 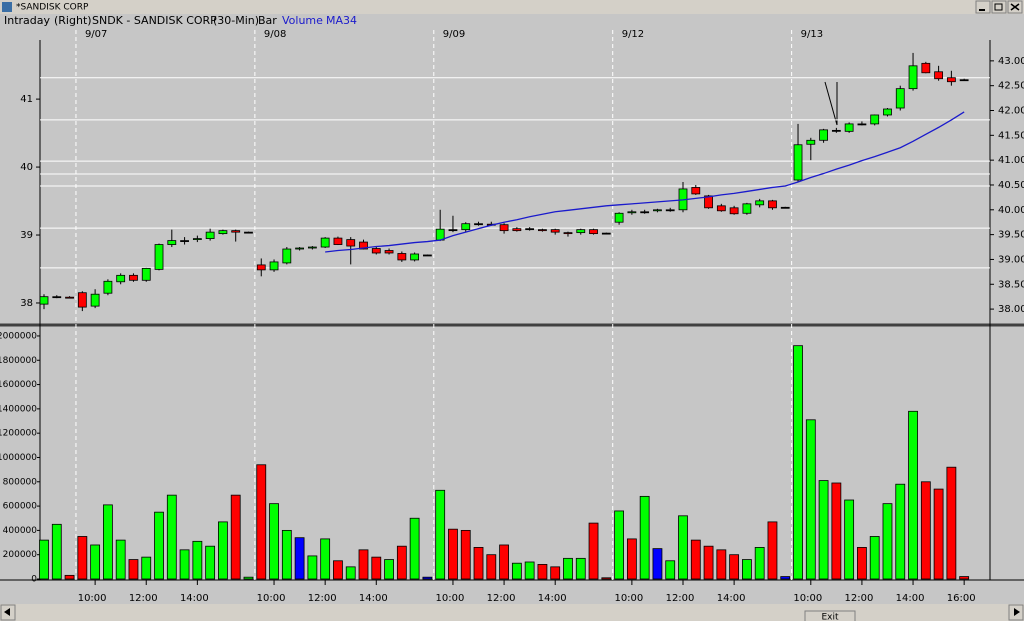 What do you see at coordinates (831, 103) in the screenshot?
I see `drawn-line` at bounding box center [831, 103].